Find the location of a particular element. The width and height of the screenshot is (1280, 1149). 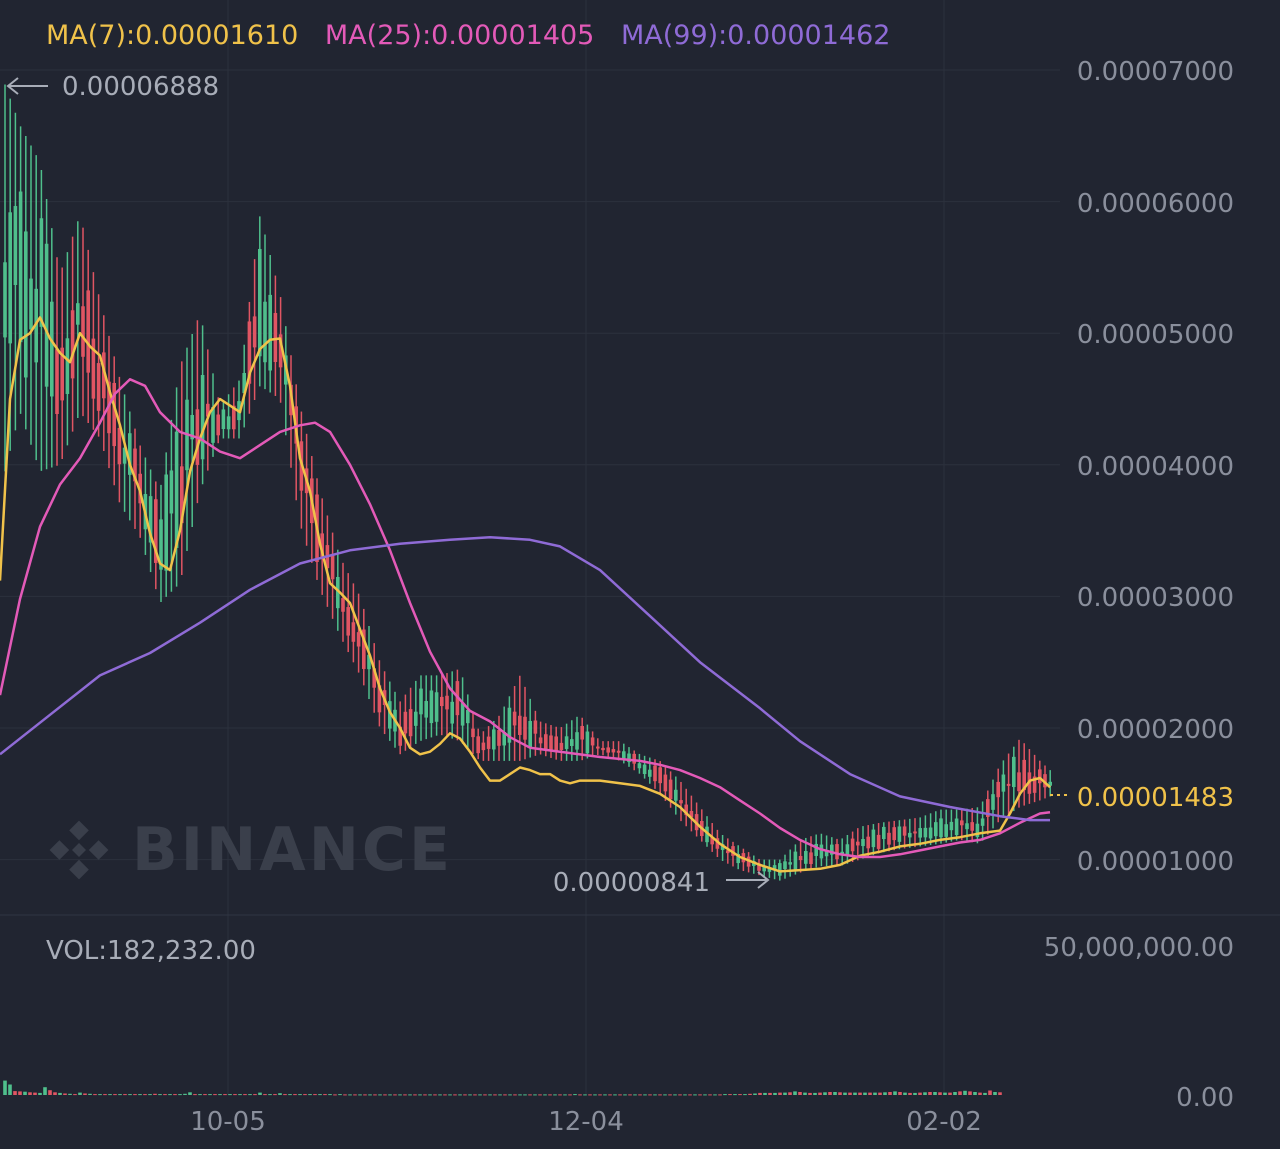

low-price-label: 0.00000841 is located at coordinates (631, 883).